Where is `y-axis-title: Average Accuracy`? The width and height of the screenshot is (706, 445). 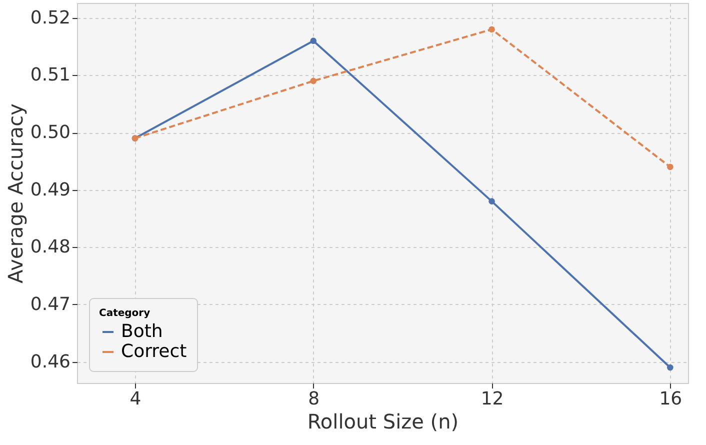
y-axis-title: Average Accuracy is located at coordinates (15, 193).